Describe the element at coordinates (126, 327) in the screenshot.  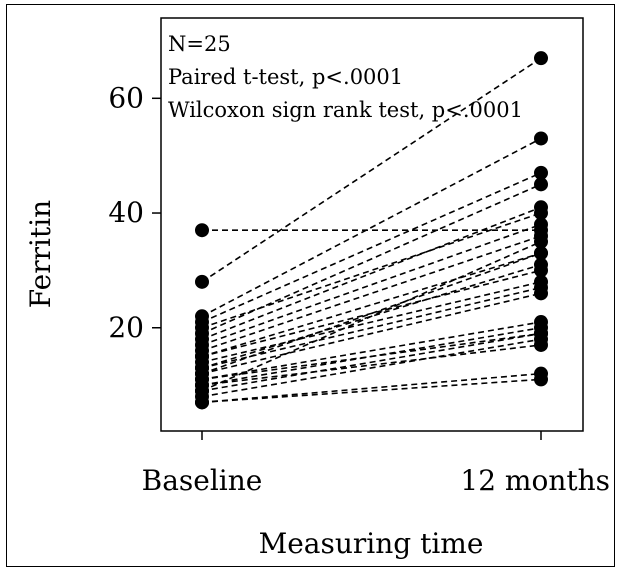
I see `y-tick-label-20: 20` at that location.